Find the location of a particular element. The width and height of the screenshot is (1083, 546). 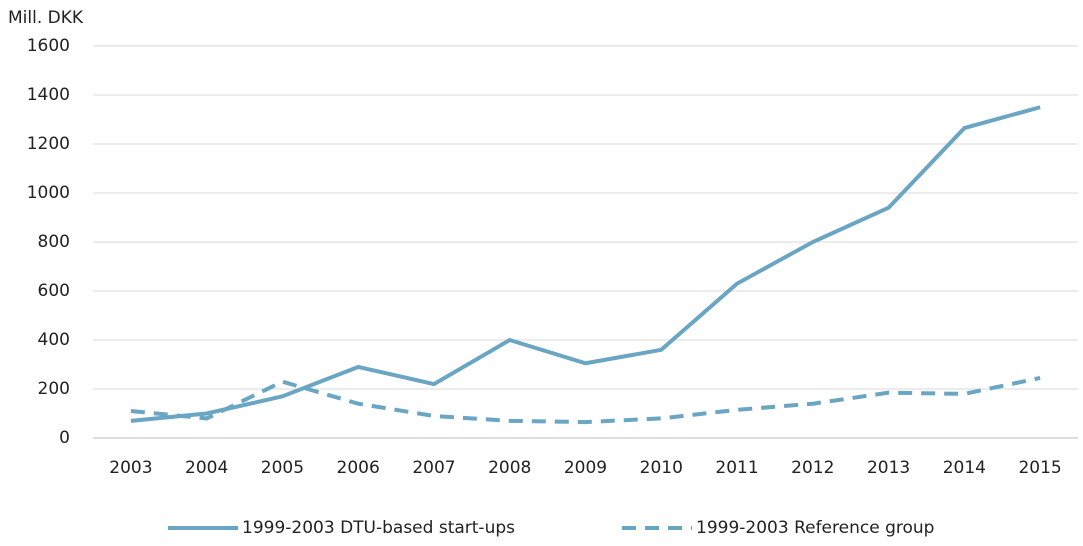

y-tick-label: 1600 is located at coordinates (48, 46).